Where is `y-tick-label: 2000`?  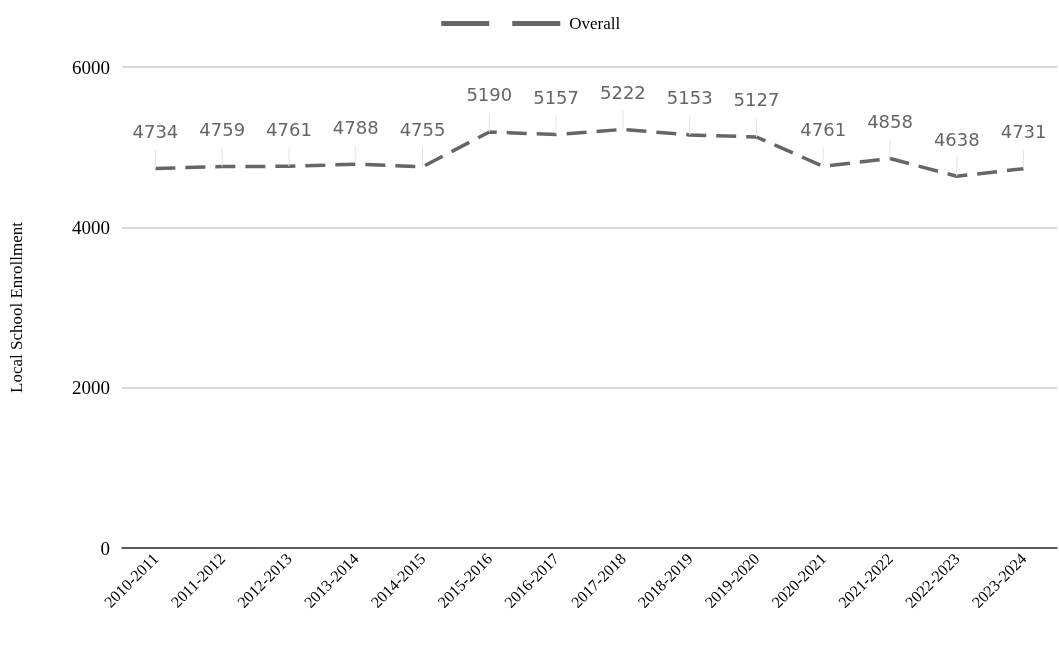 y-tick-label: 2000 is located at coordinates (91, 388).